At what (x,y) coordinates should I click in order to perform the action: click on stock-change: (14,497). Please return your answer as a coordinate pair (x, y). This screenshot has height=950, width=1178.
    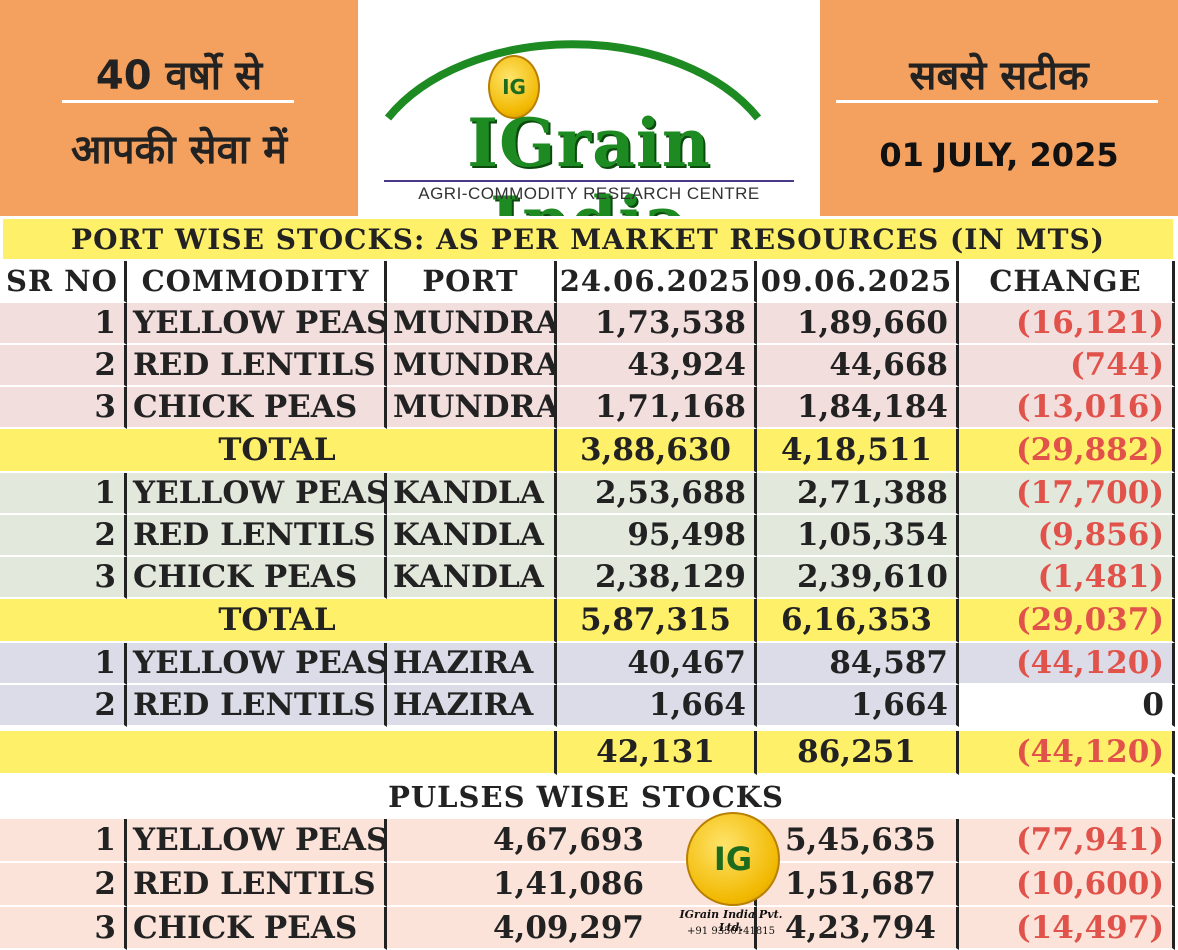
    Looking at the image, I should click on (1067, 928).